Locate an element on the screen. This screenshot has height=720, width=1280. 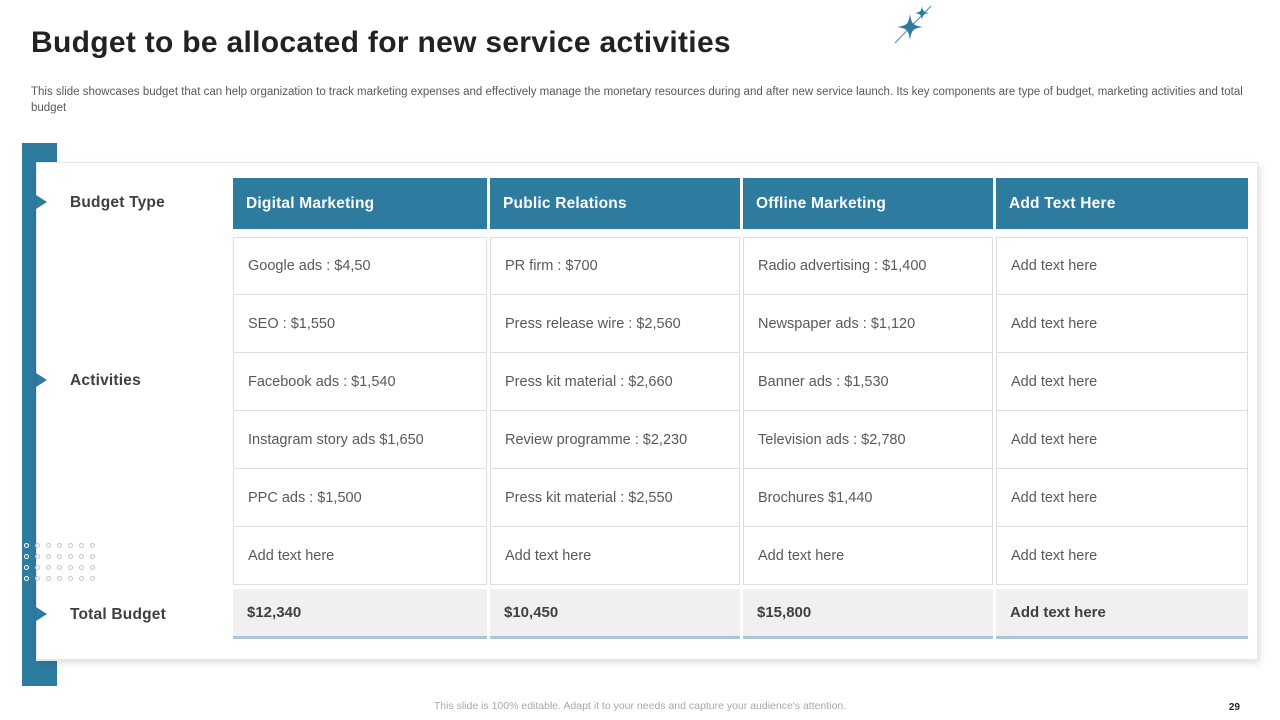
sparkle-stars-icon is located at coordinates (910, 29).